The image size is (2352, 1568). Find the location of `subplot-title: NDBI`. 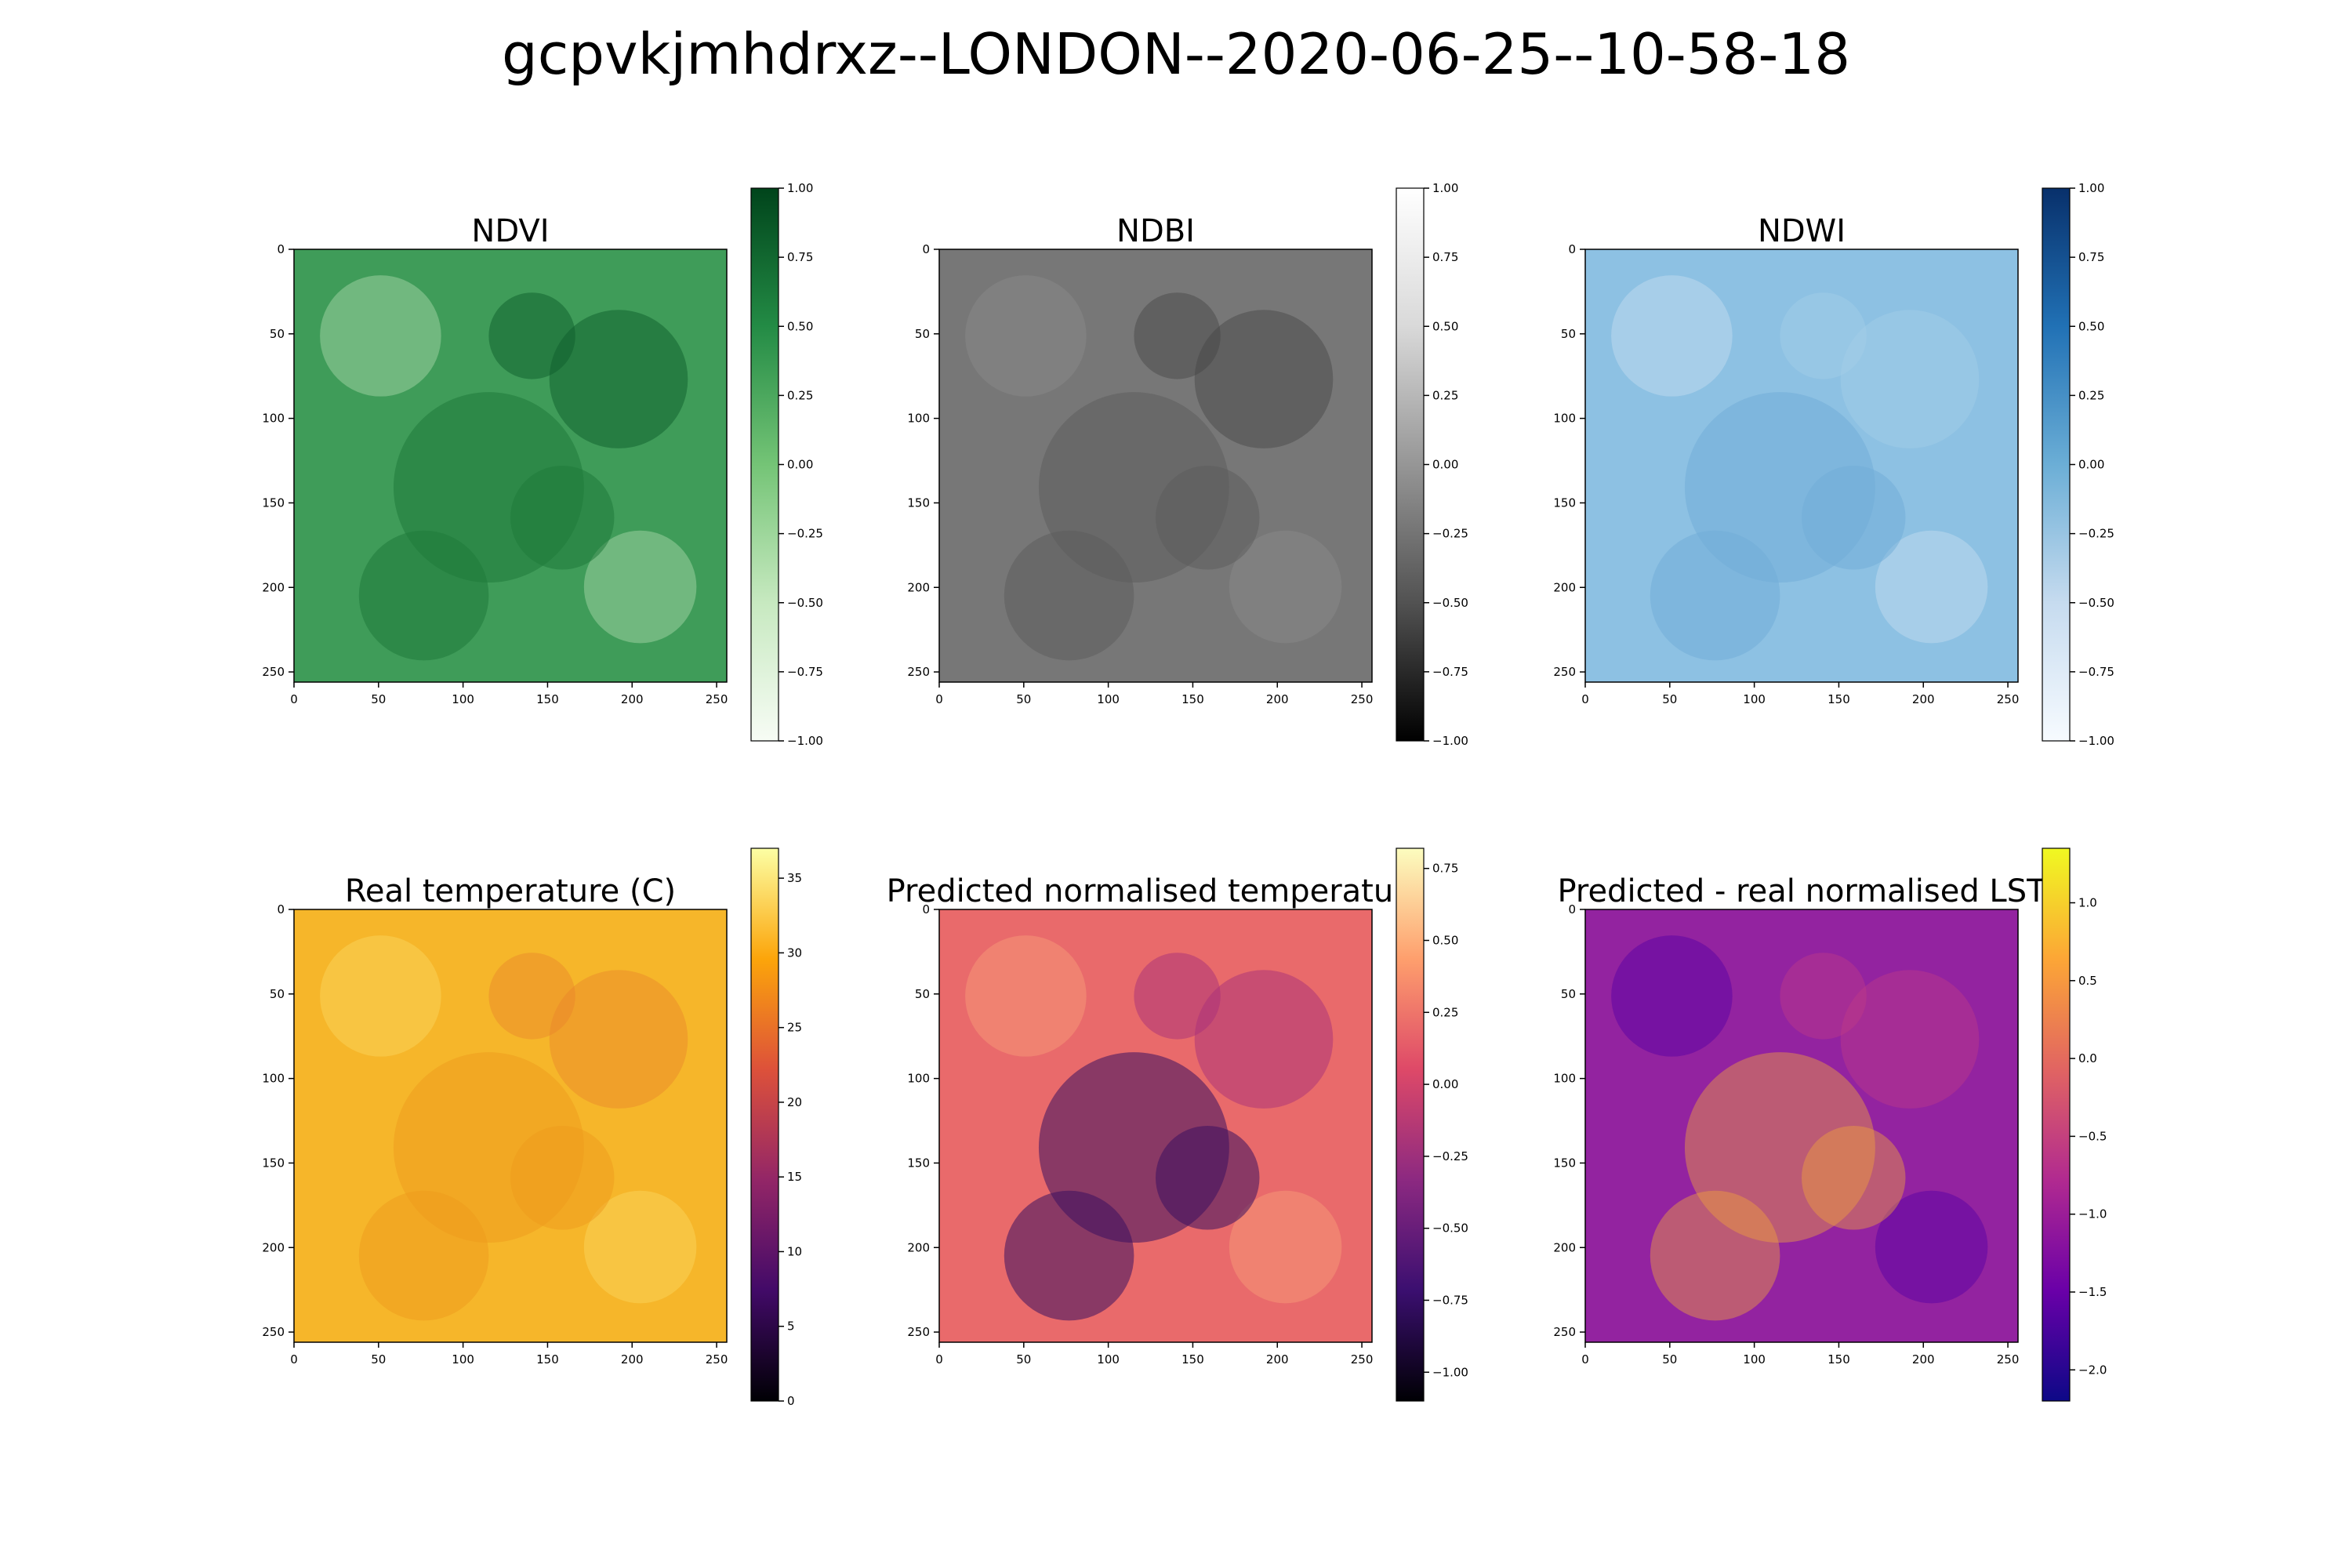

subplot-title: NDBI is located at coordinates (1155, 231).